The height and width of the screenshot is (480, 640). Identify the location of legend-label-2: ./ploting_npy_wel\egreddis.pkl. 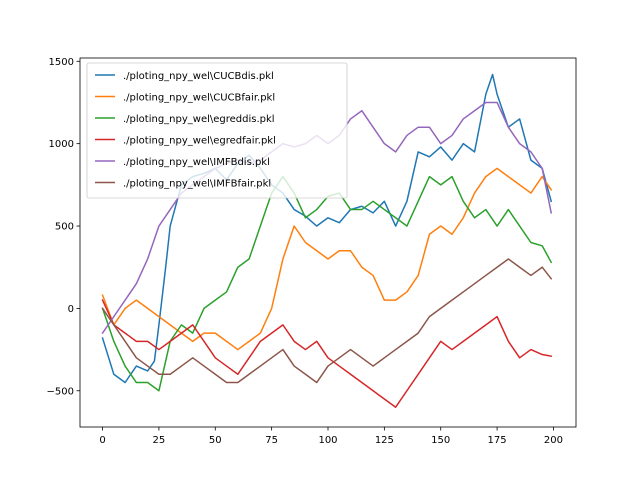
(199, 119).